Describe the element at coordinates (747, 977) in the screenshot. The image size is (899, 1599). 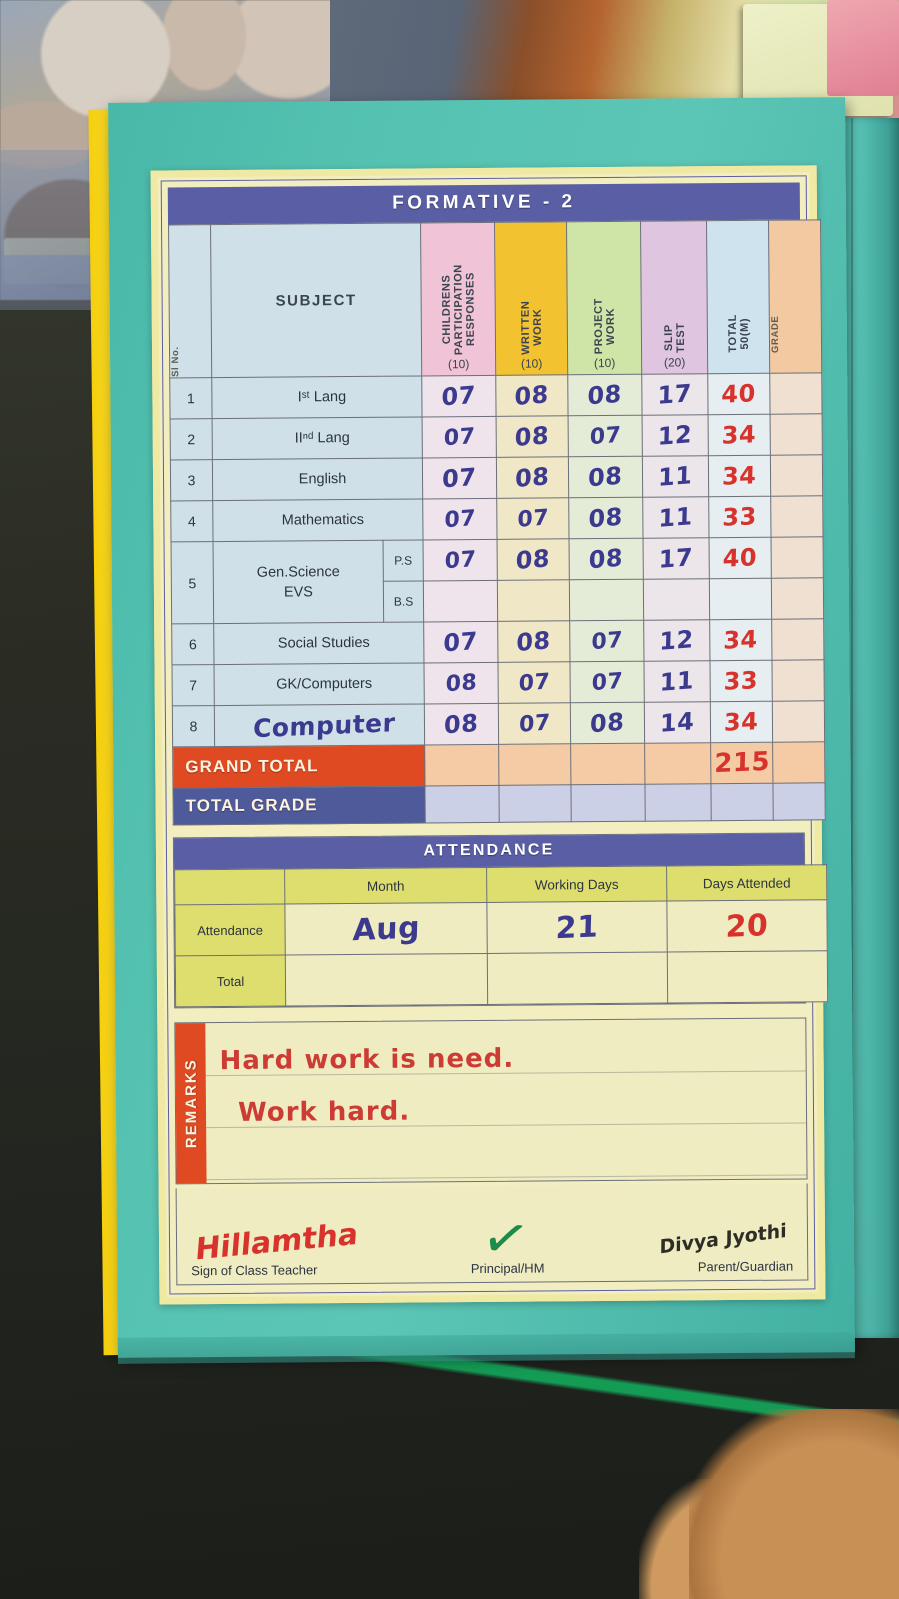
I see `attendance-total-days-attended-cell` at that location.